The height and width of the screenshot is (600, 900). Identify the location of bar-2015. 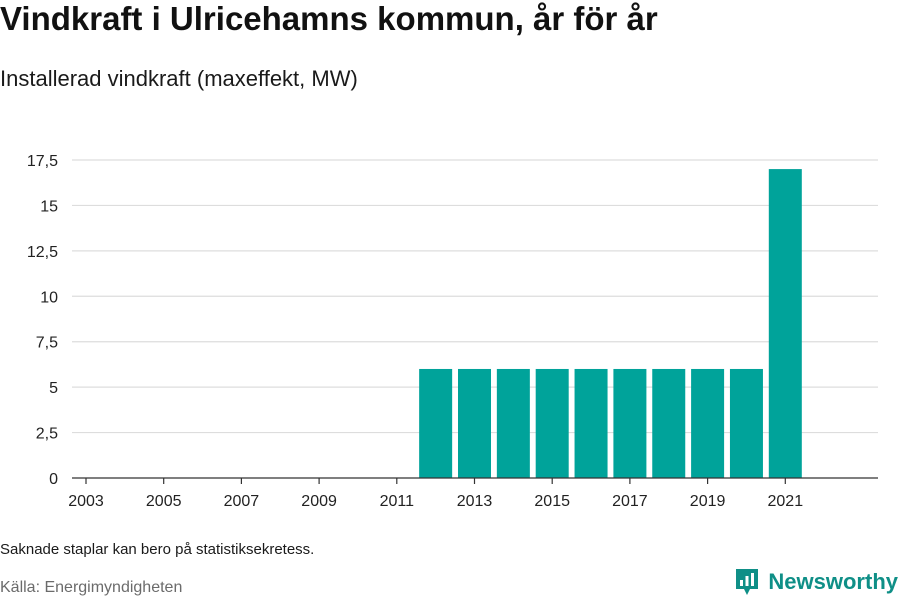
(552, 423).